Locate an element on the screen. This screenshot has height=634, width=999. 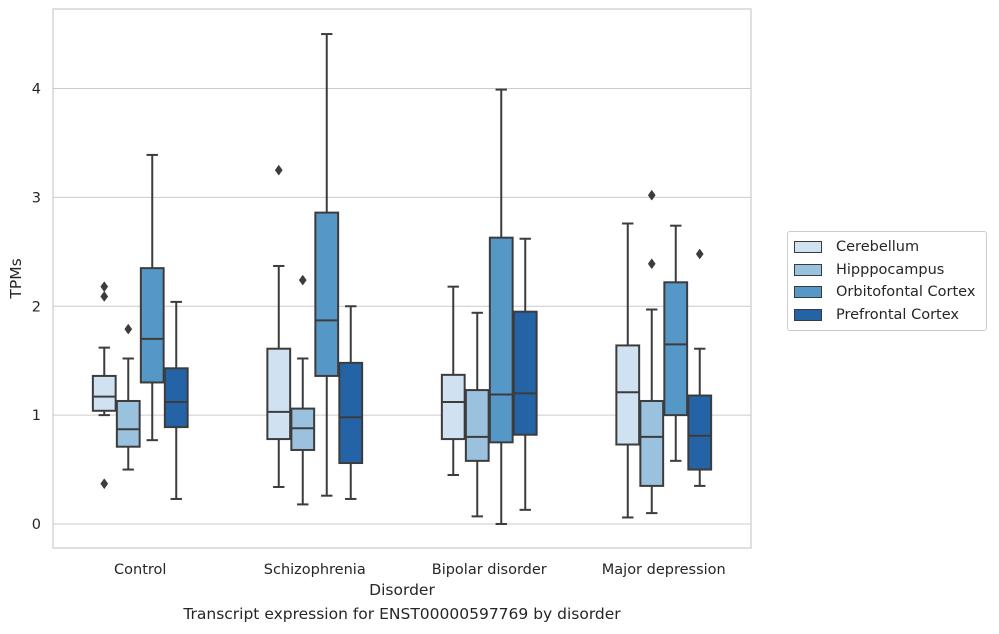
x-tick-label: Bipolar disorder is located at coordinates (489, 570).